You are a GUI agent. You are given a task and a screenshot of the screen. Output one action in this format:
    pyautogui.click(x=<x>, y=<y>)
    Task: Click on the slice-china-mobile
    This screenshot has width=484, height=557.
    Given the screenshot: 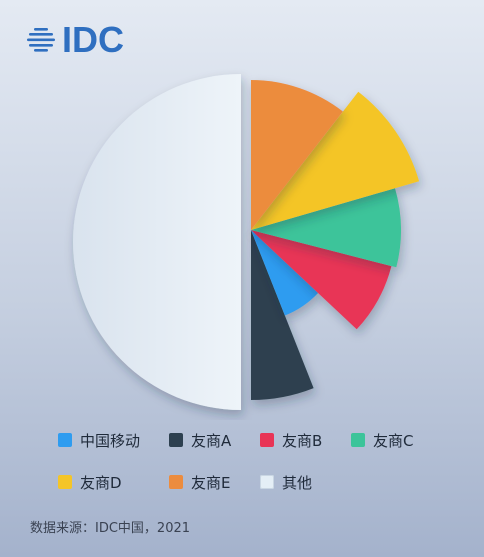 What is the action you would take?
    pyautogui.click(x=285, y=273)
    